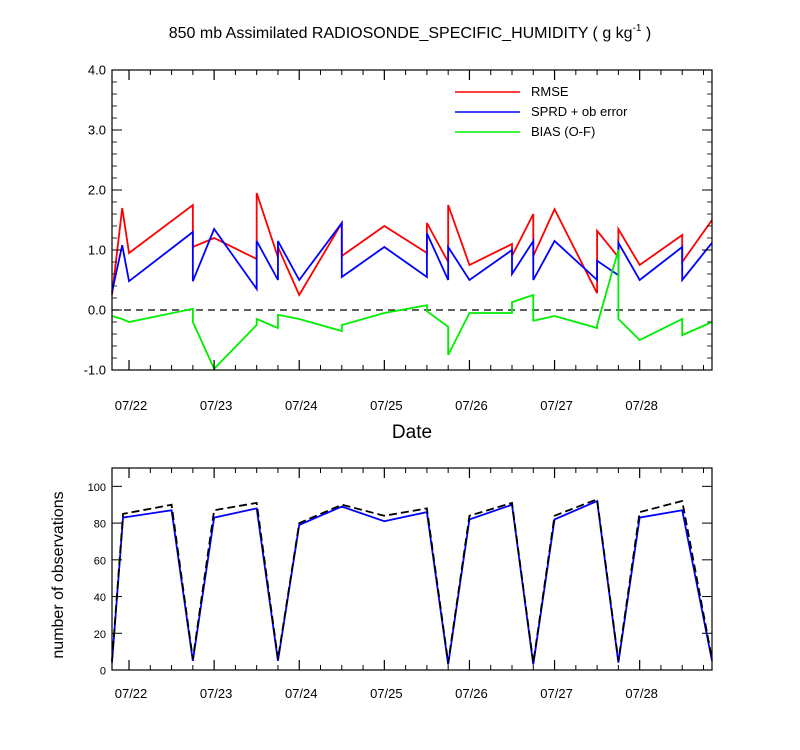 This screenshot has width=800, height=750. Describe the element at coordinates (563, 131) in the screenshot. I see `legend-label-bias: BIAS (O-F)` at that location.